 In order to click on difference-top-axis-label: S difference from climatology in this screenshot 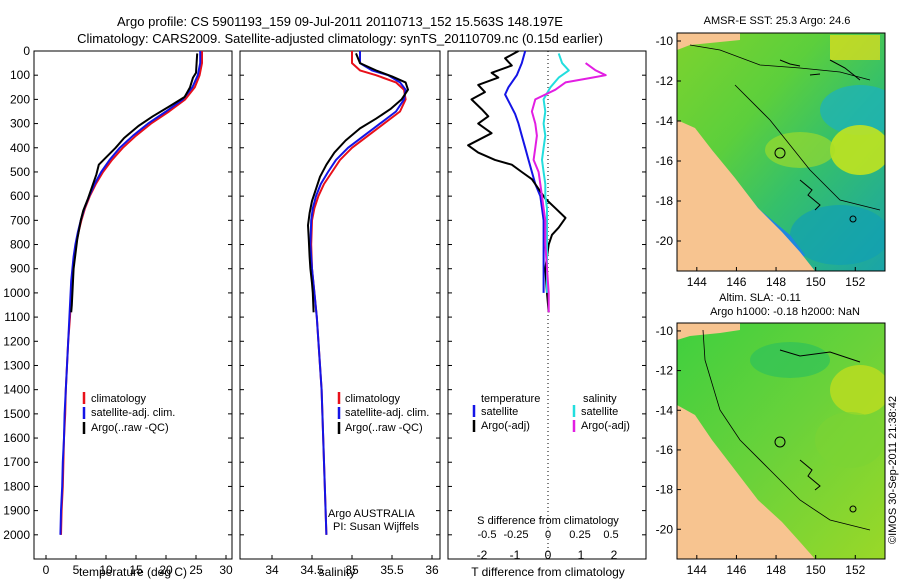, I will do `click(548, 521)`.